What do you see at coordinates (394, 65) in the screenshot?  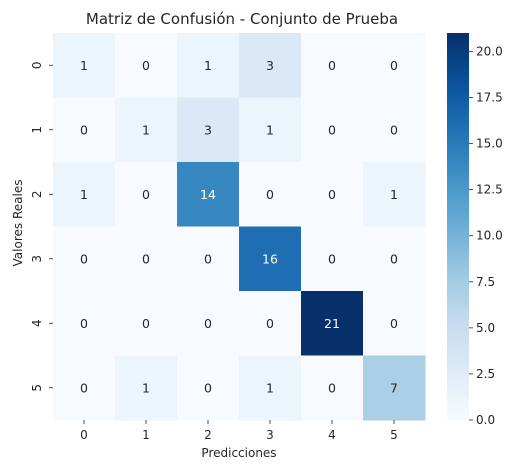 I see `cell-value-r0-c5: 0` at bounding box center [394, 65].